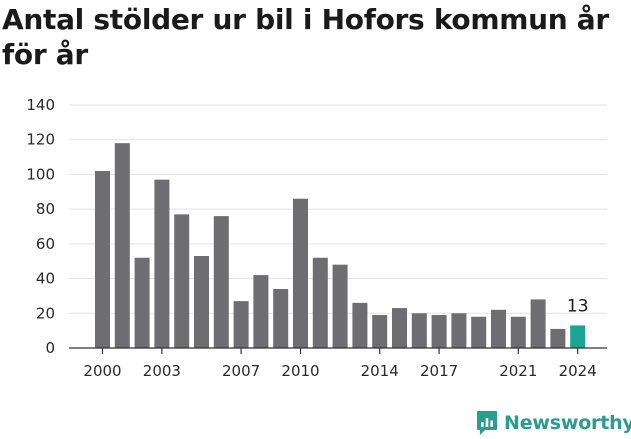 Image resolution: width=631 pixels, height=439 pixels. Describe the element at coordinates (45, 313) in the screenshot. I see `y-tick-label: 20` at that location.